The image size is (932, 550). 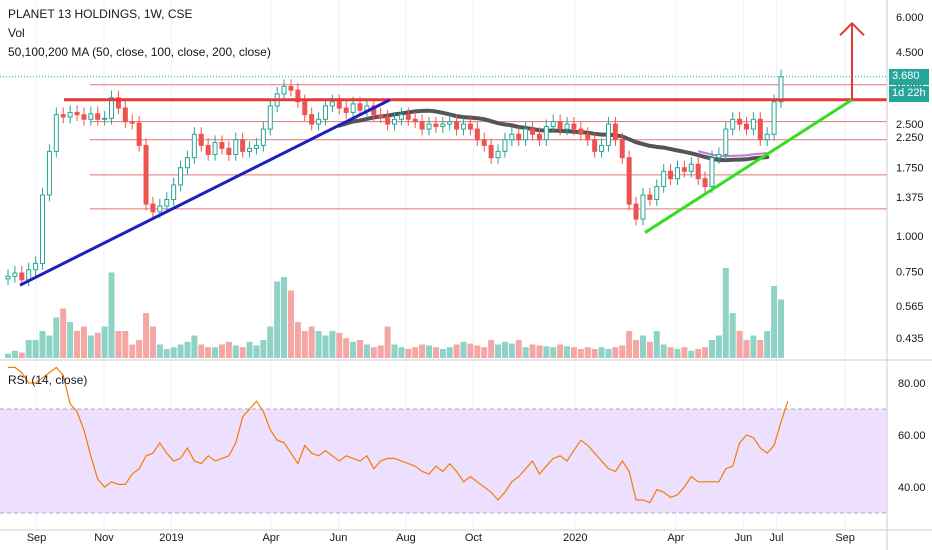 What do you see at coordinates (912, 436) in the screenshot?
I see `rsi-tick-label: 60.00` at bounding box center [912, 436].